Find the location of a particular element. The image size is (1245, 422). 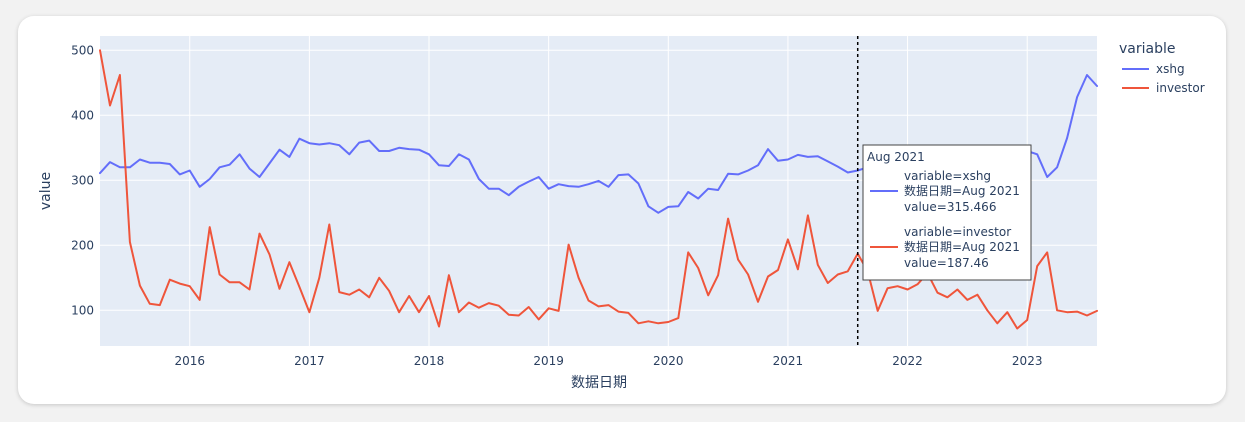

legend: variable xshg investor is located at coordinates (1162, 68).